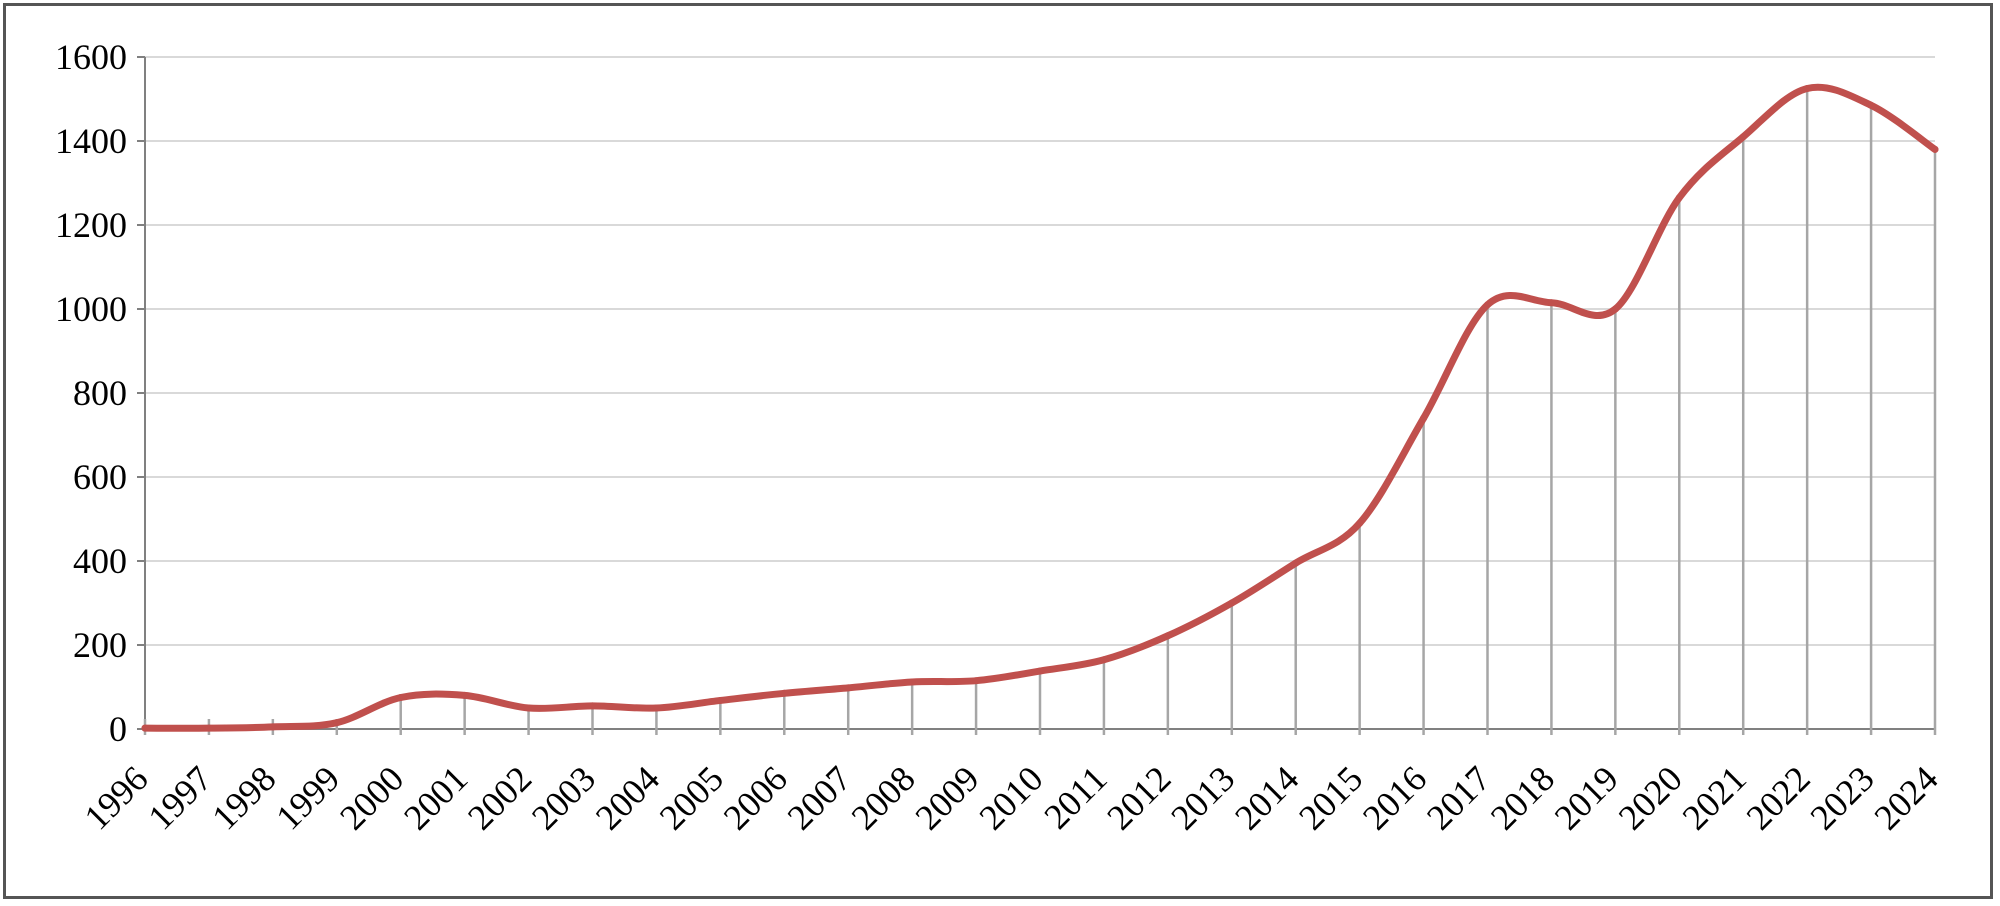  I want to click on x-tick-label-1999: 1999, so click(307, 797).